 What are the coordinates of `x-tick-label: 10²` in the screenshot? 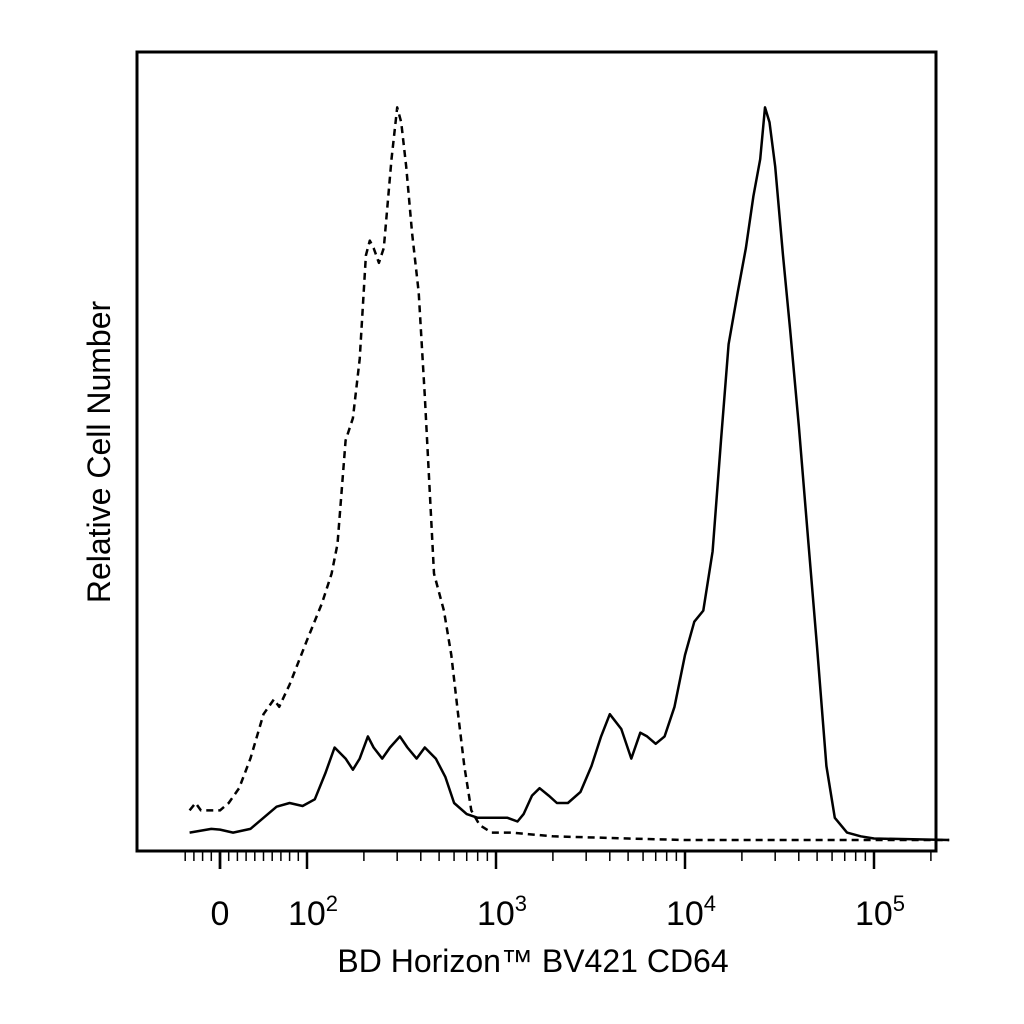 It's located at (313, 912).